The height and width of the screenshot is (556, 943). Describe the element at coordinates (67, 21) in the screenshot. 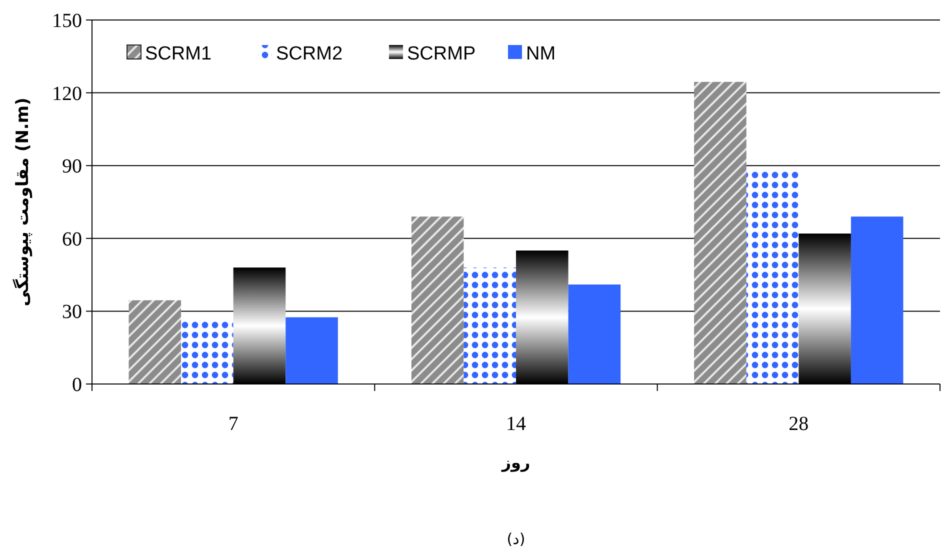

I see `y-tick-label: 150` at that location.